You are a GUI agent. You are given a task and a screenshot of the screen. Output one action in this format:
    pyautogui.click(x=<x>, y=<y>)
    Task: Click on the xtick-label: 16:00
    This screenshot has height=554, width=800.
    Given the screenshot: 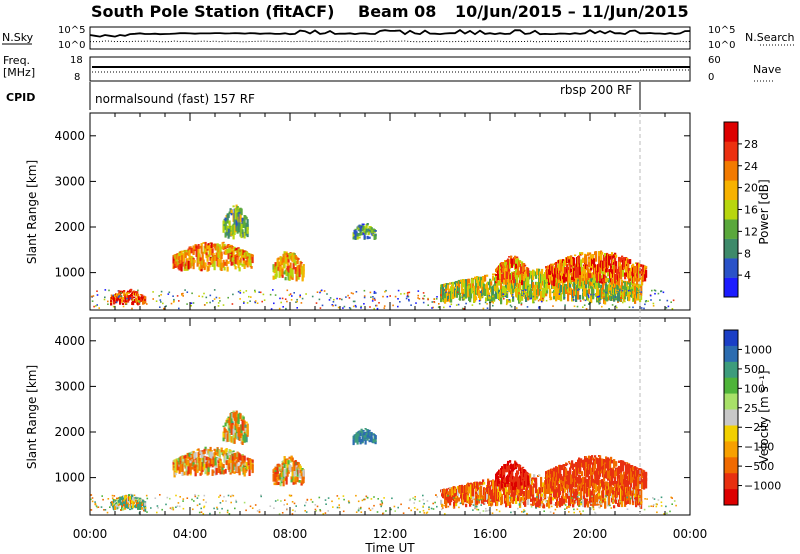 What is the action you would take?
    pyautogui.click(x=490, y=534)
    